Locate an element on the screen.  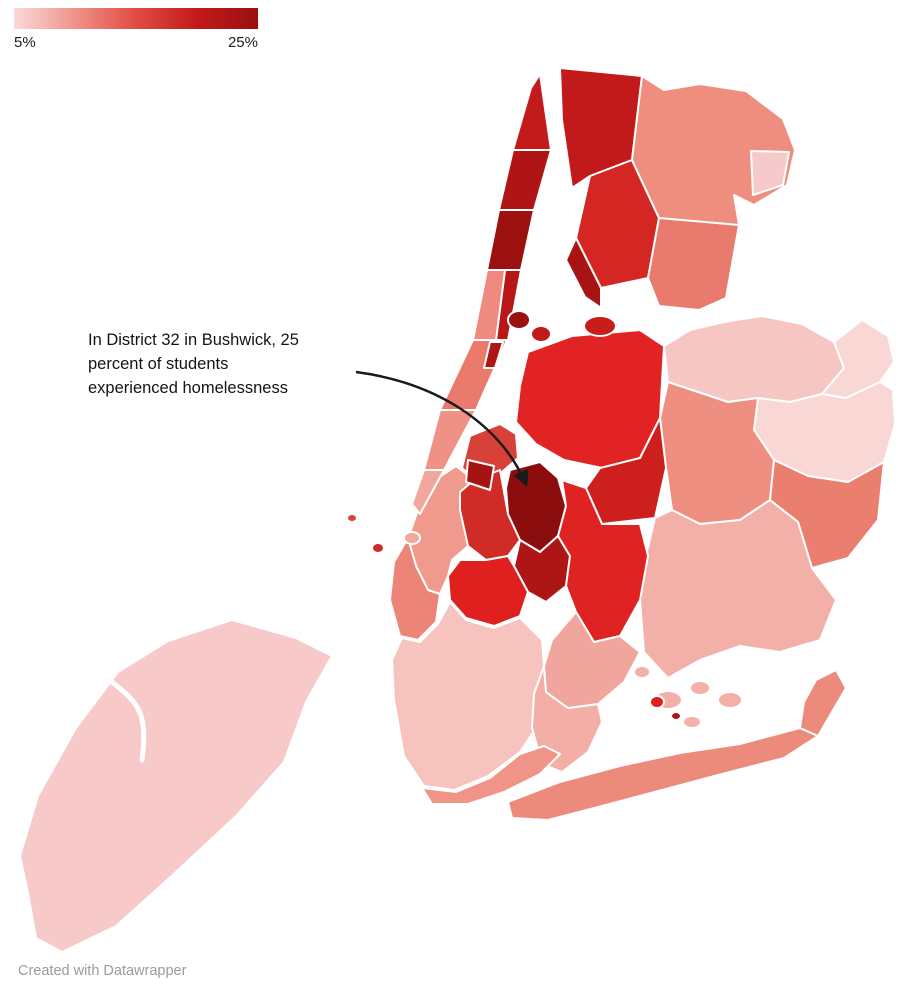
legend-labels: 5% 25% is located at coordinates (136, 42).